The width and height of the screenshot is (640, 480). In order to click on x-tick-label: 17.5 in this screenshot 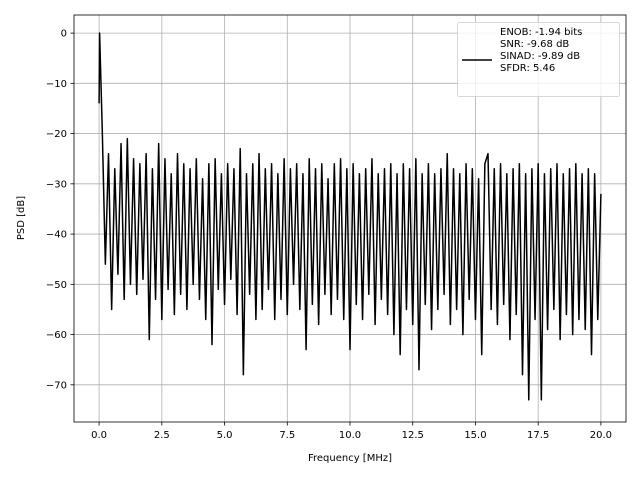, I will do `click(538, 435)`.